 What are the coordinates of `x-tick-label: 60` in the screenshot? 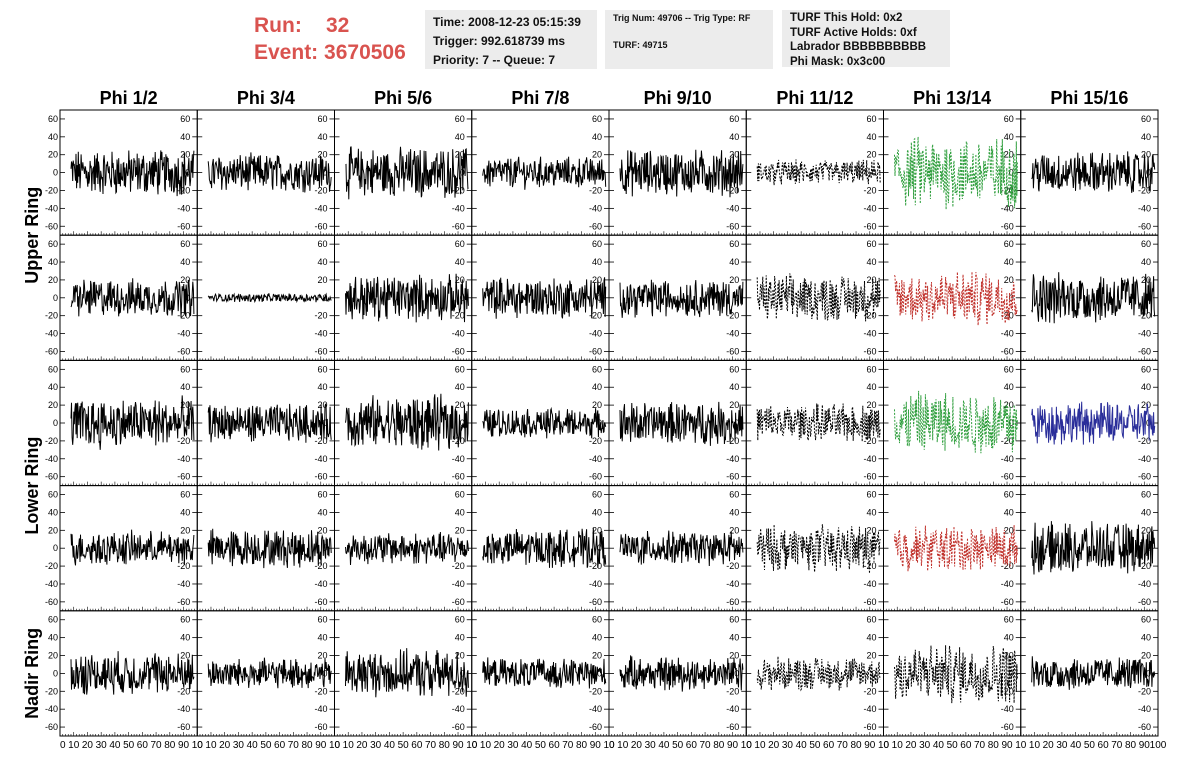 It's located at (1104, 745).